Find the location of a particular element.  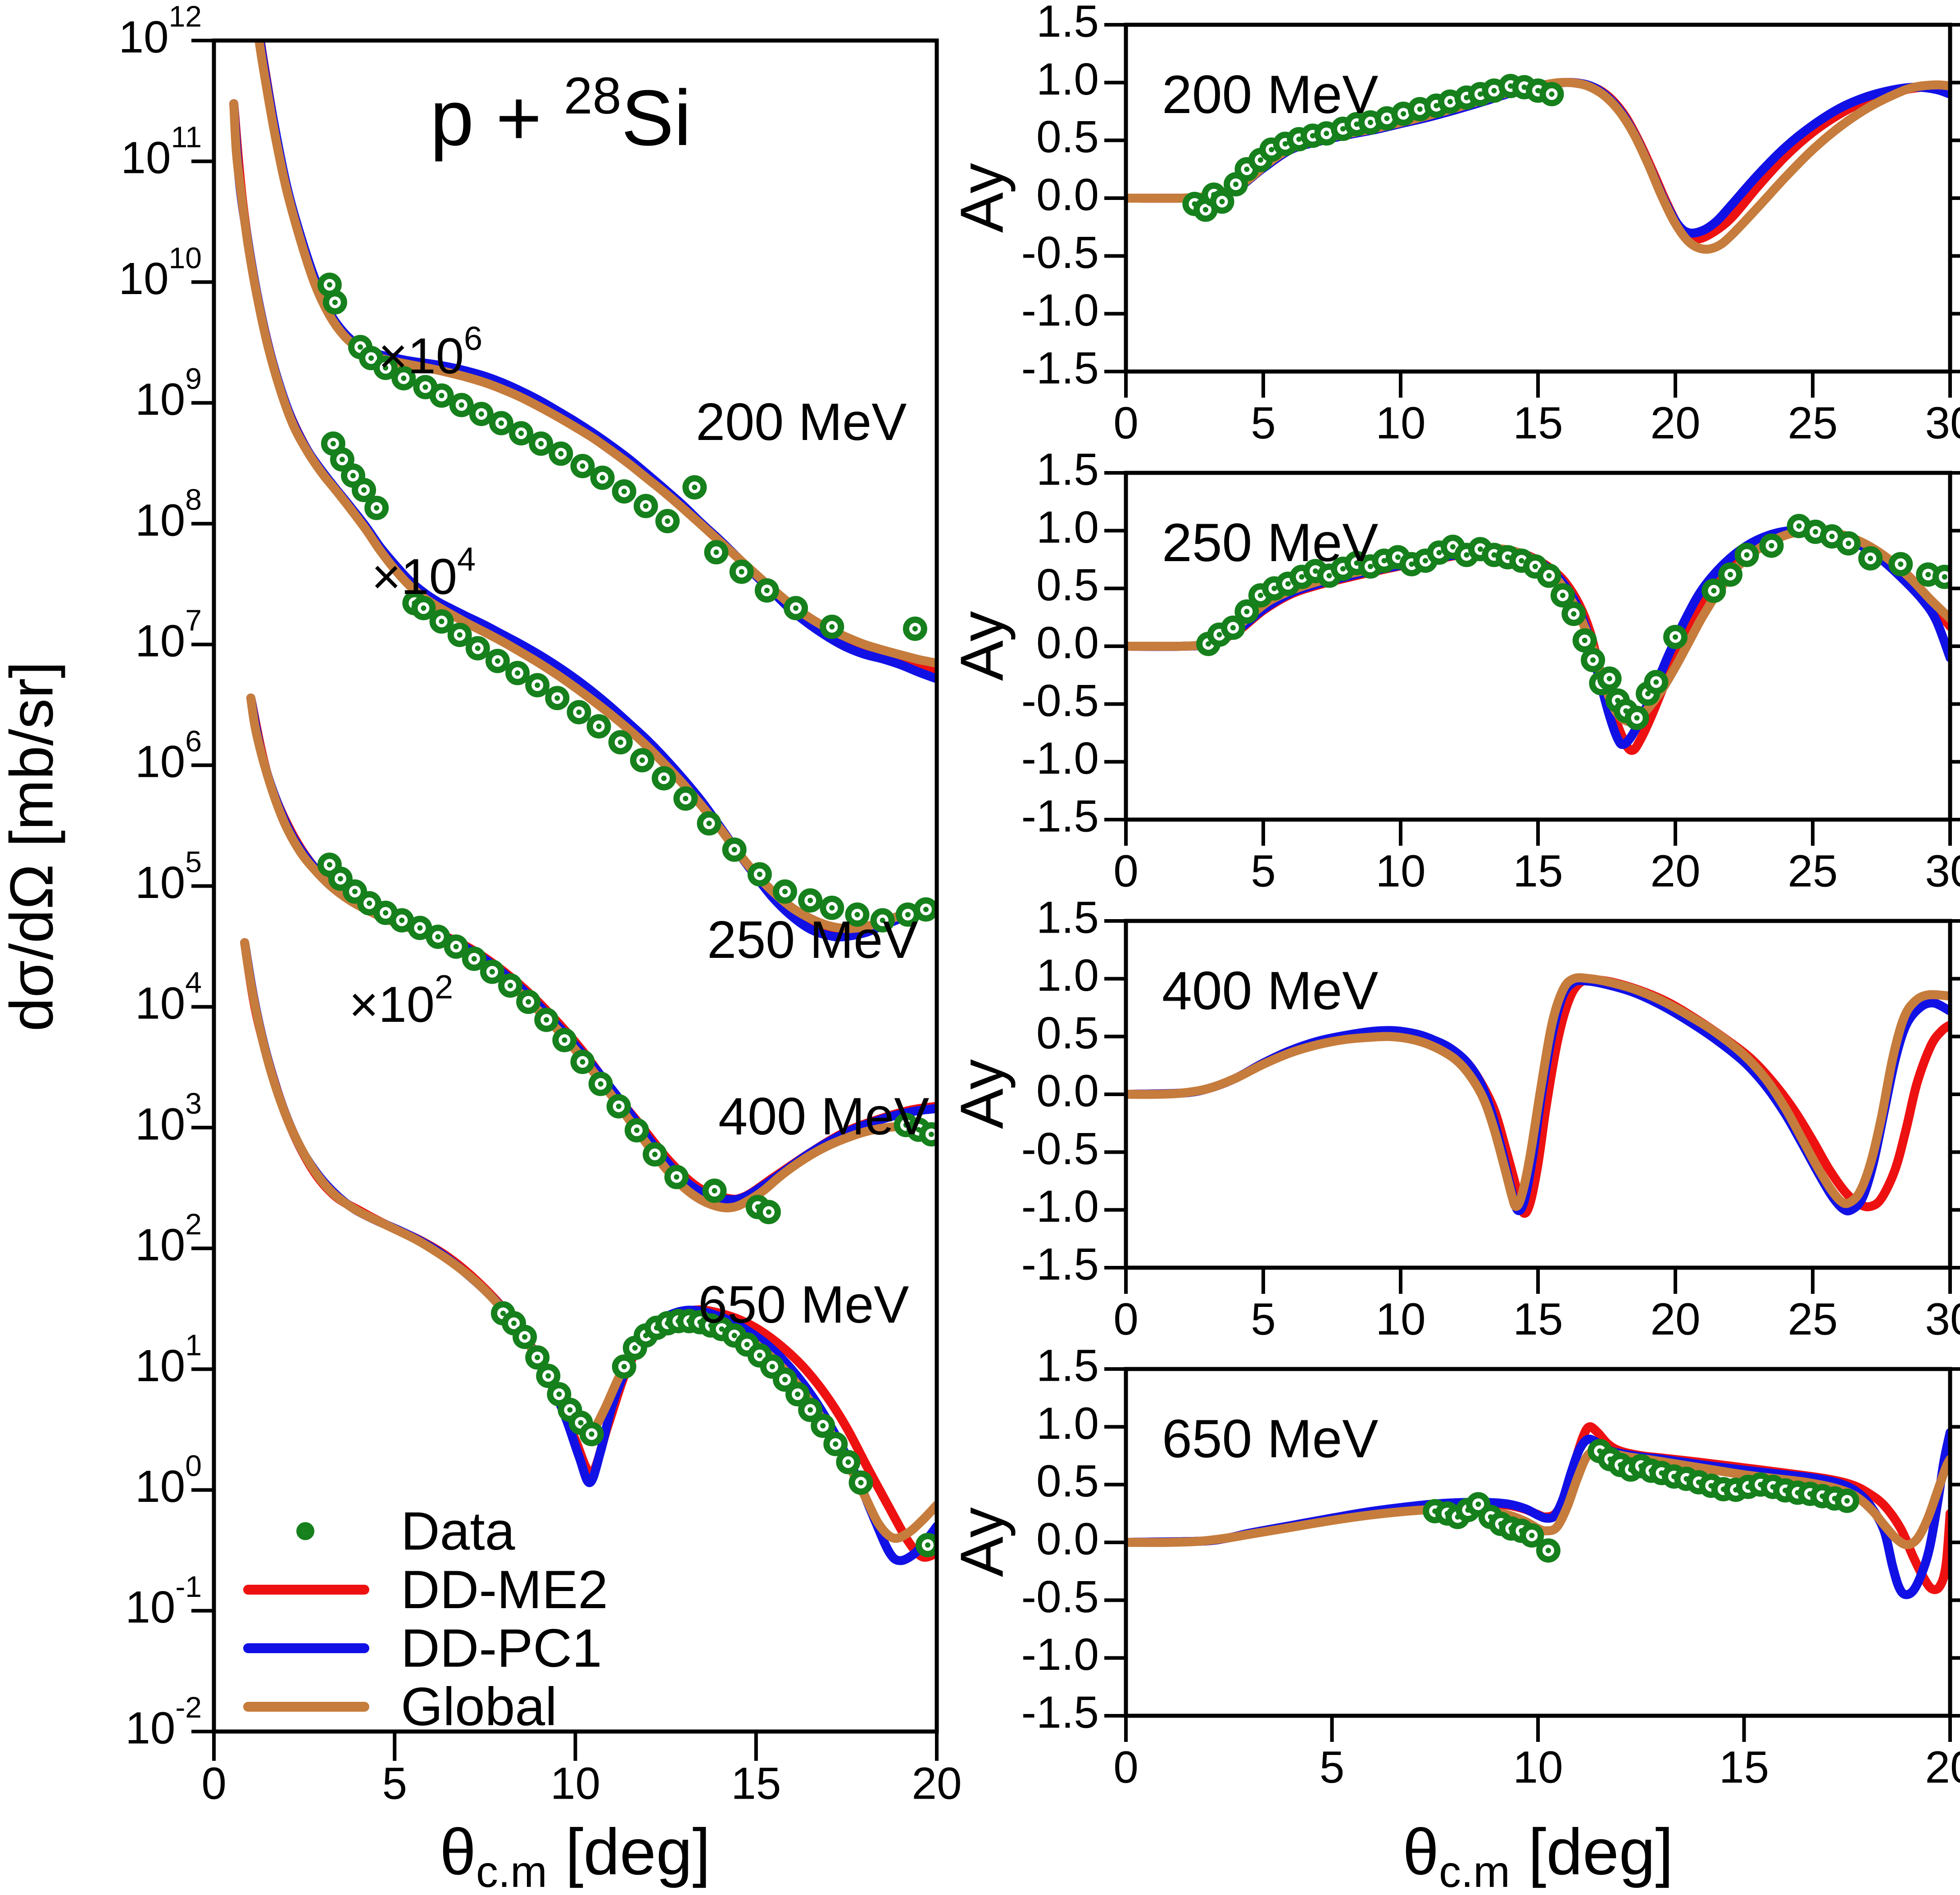

ay-axis-label-1: Ay is located at coordinates (982, 198).